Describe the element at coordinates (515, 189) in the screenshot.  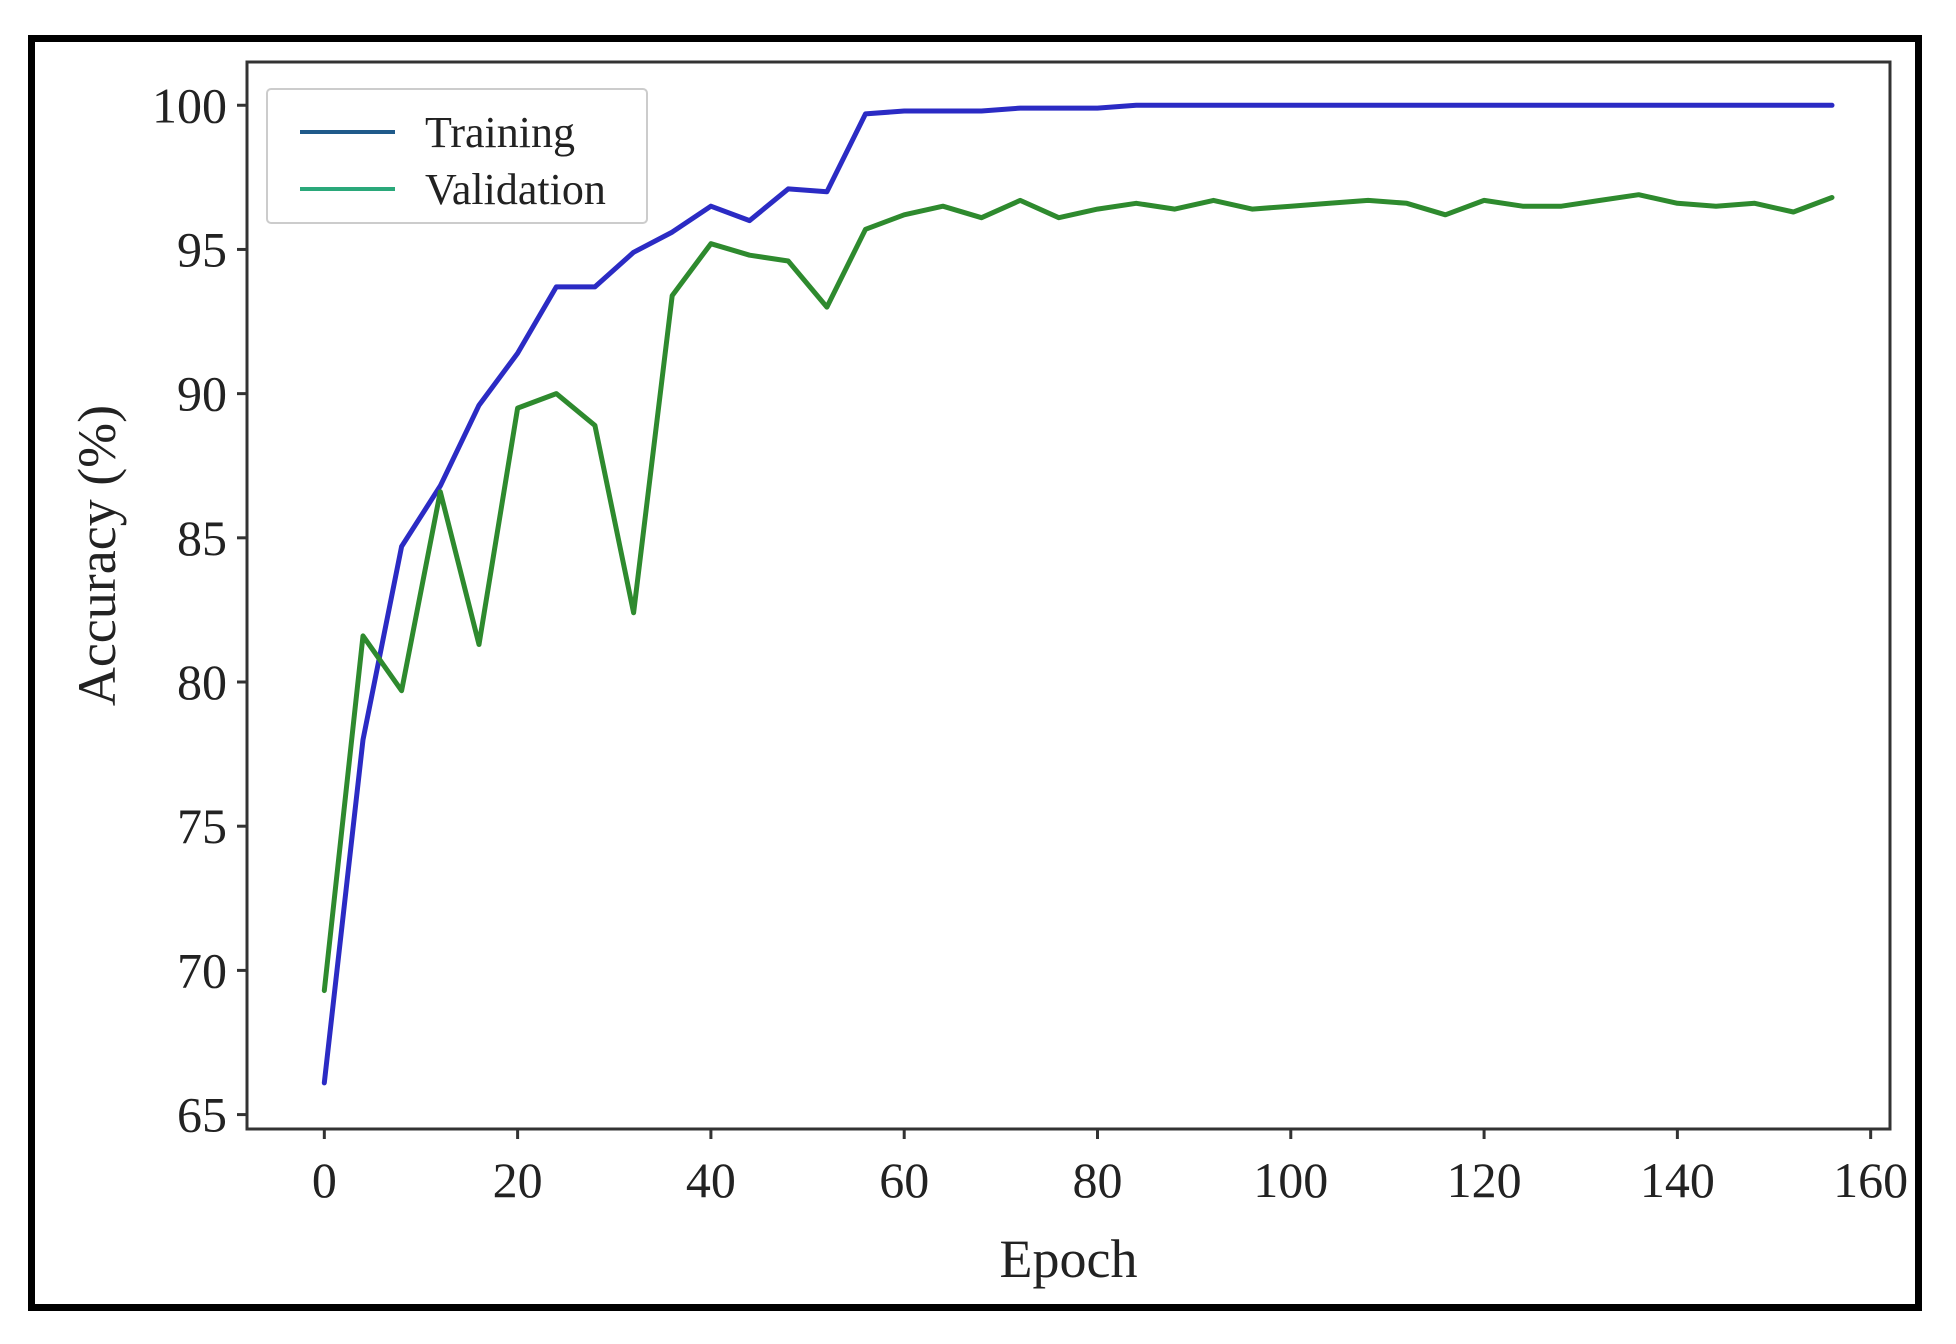
I see `legend-label-validation: Validation` at that location.